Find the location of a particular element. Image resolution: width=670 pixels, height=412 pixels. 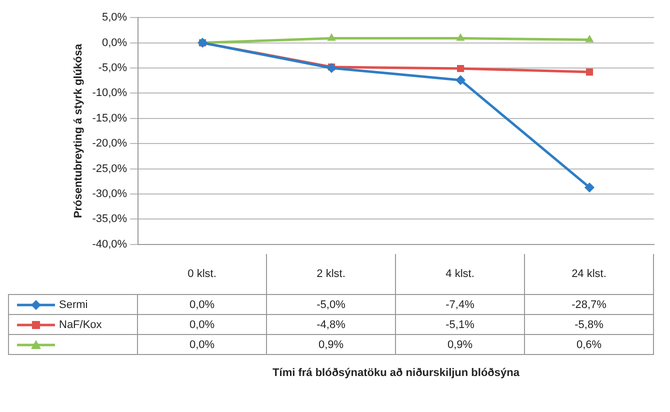

data-label: -5,0% is located at coordinates (331, 305).